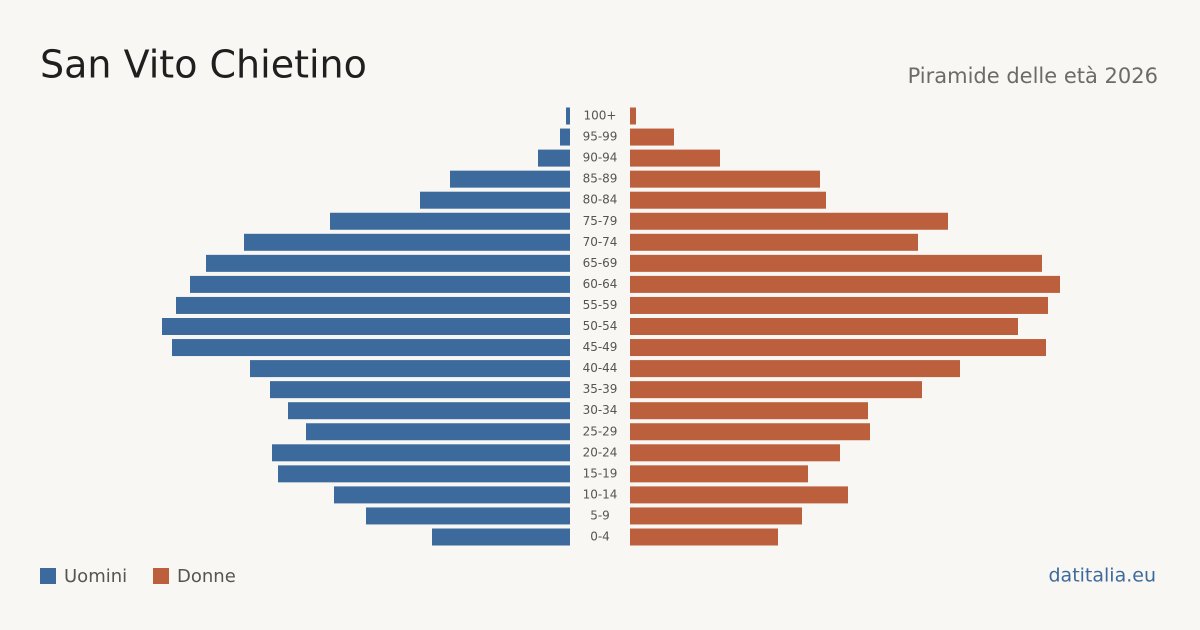 Image resolution: width=1200 pixels, height=630 pixels. Describe the element at coordinates (203, 65) in the screenshot. I see `chart-title: San Vito Chietino` at that location.